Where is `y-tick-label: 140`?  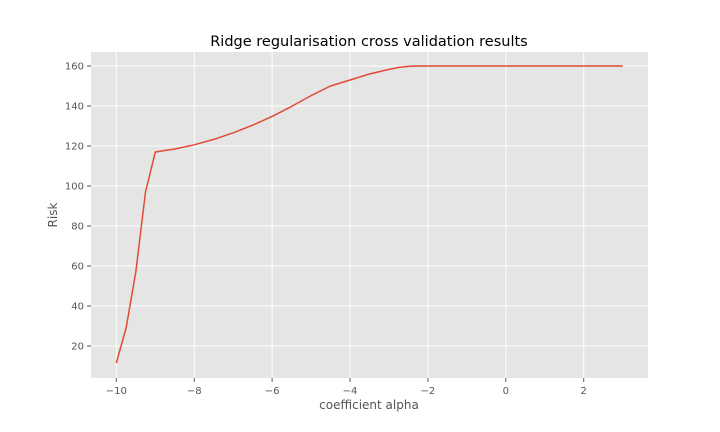
y-tick-label: 140 is located at coordinates (74, 107).